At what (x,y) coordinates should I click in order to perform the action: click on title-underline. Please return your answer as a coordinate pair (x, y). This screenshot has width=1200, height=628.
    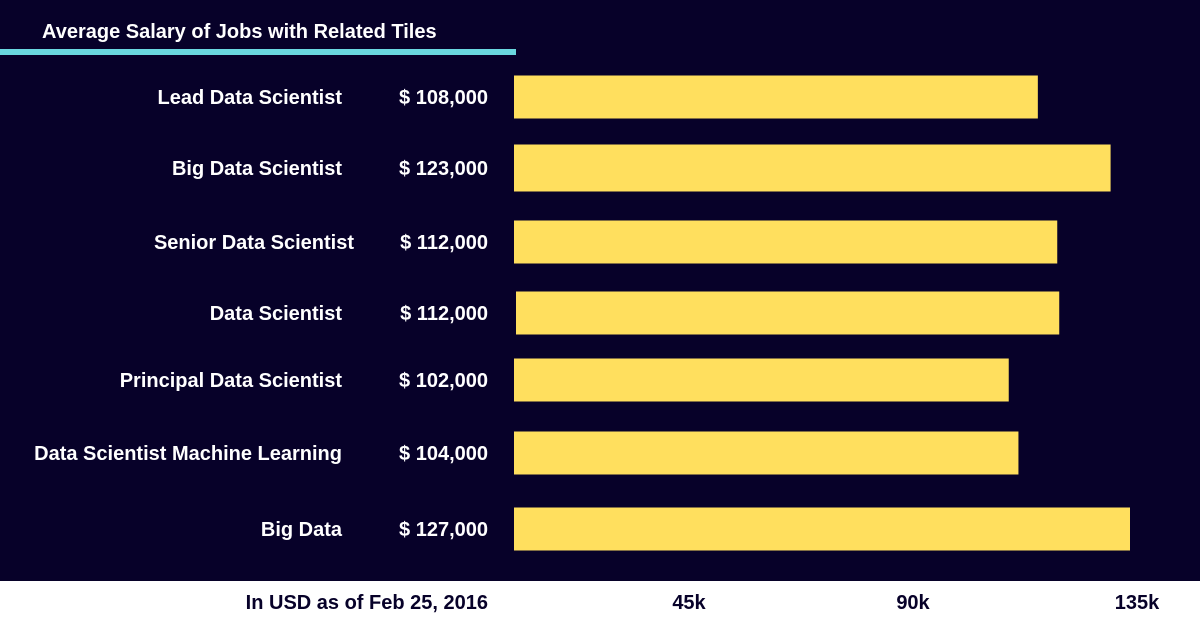
    Looking at the image, I should click on (258, 52).